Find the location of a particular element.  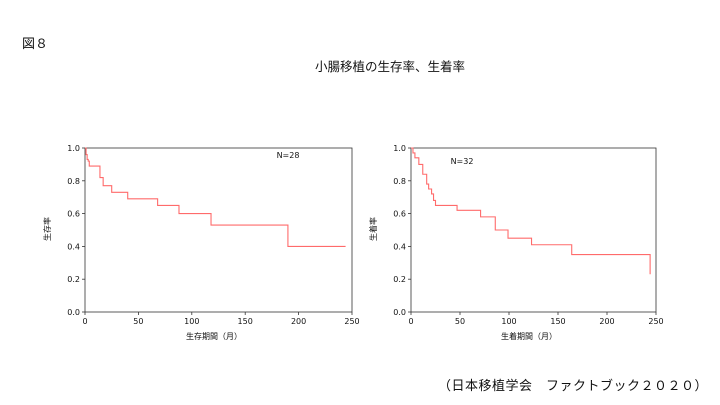

chart-annotation: N=28 is located at coordinates (288, 155).